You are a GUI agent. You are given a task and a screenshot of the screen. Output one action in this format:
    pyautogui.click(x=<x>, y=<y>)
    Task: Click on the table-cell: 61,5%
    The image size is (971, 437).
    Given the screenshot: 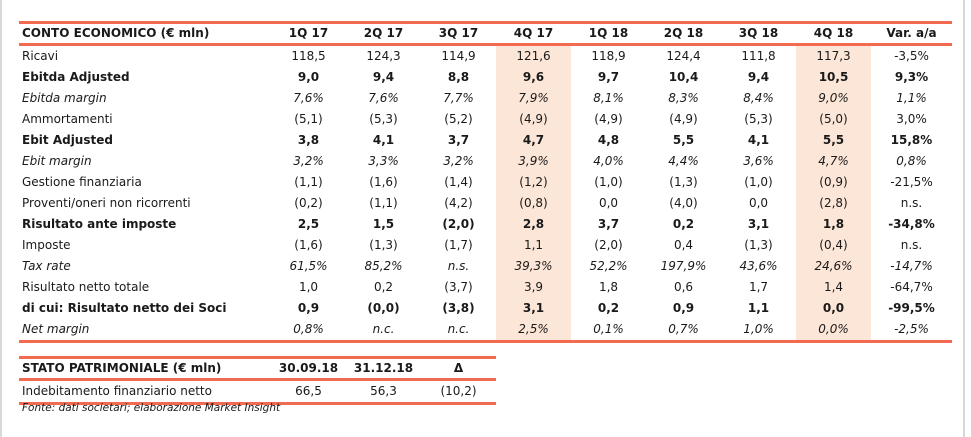 What is the action you would take?
    pyautogui.click(x=308, y=266)
    